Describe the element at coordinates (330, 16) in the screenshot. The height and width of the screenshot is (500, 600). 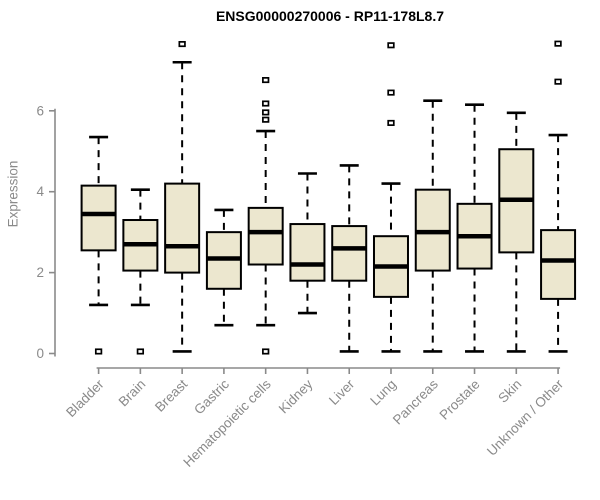
I see `chart-title: ENSG00000270006 - RP11-178L8.7` at that location.